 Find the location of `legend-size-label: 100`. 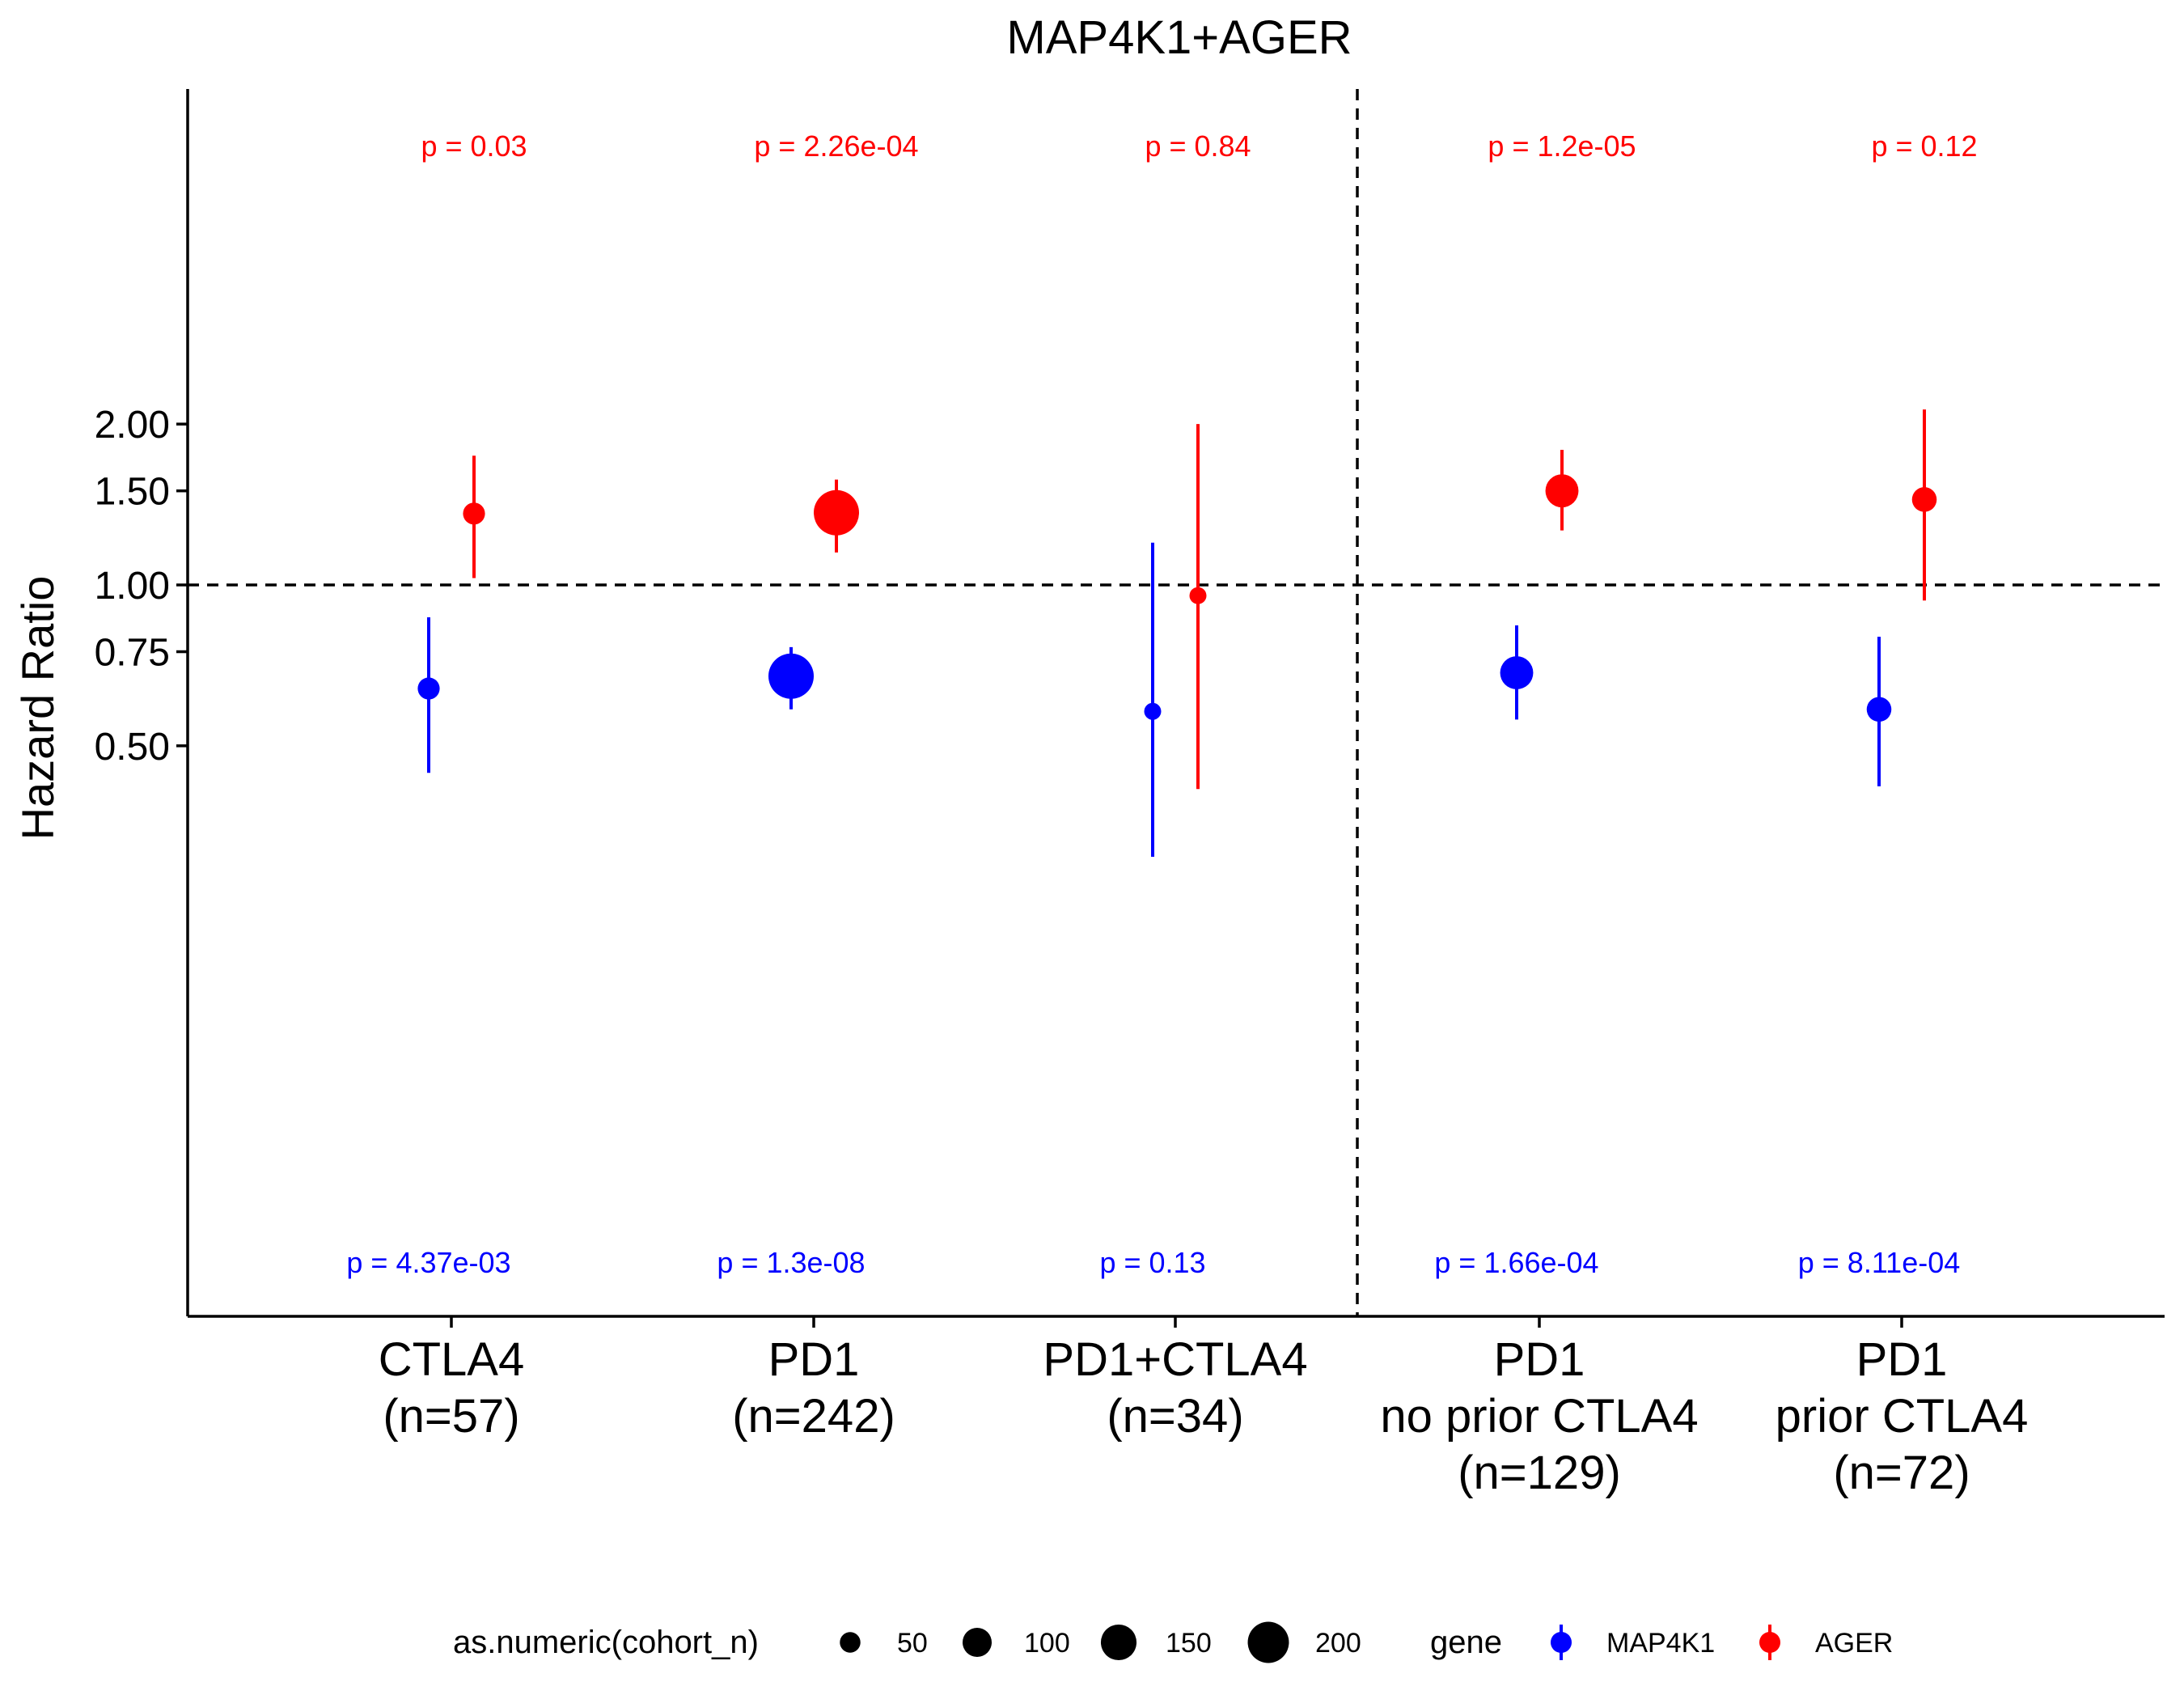

legend-size-label: 100 is located at coordinates (1047, 1643).